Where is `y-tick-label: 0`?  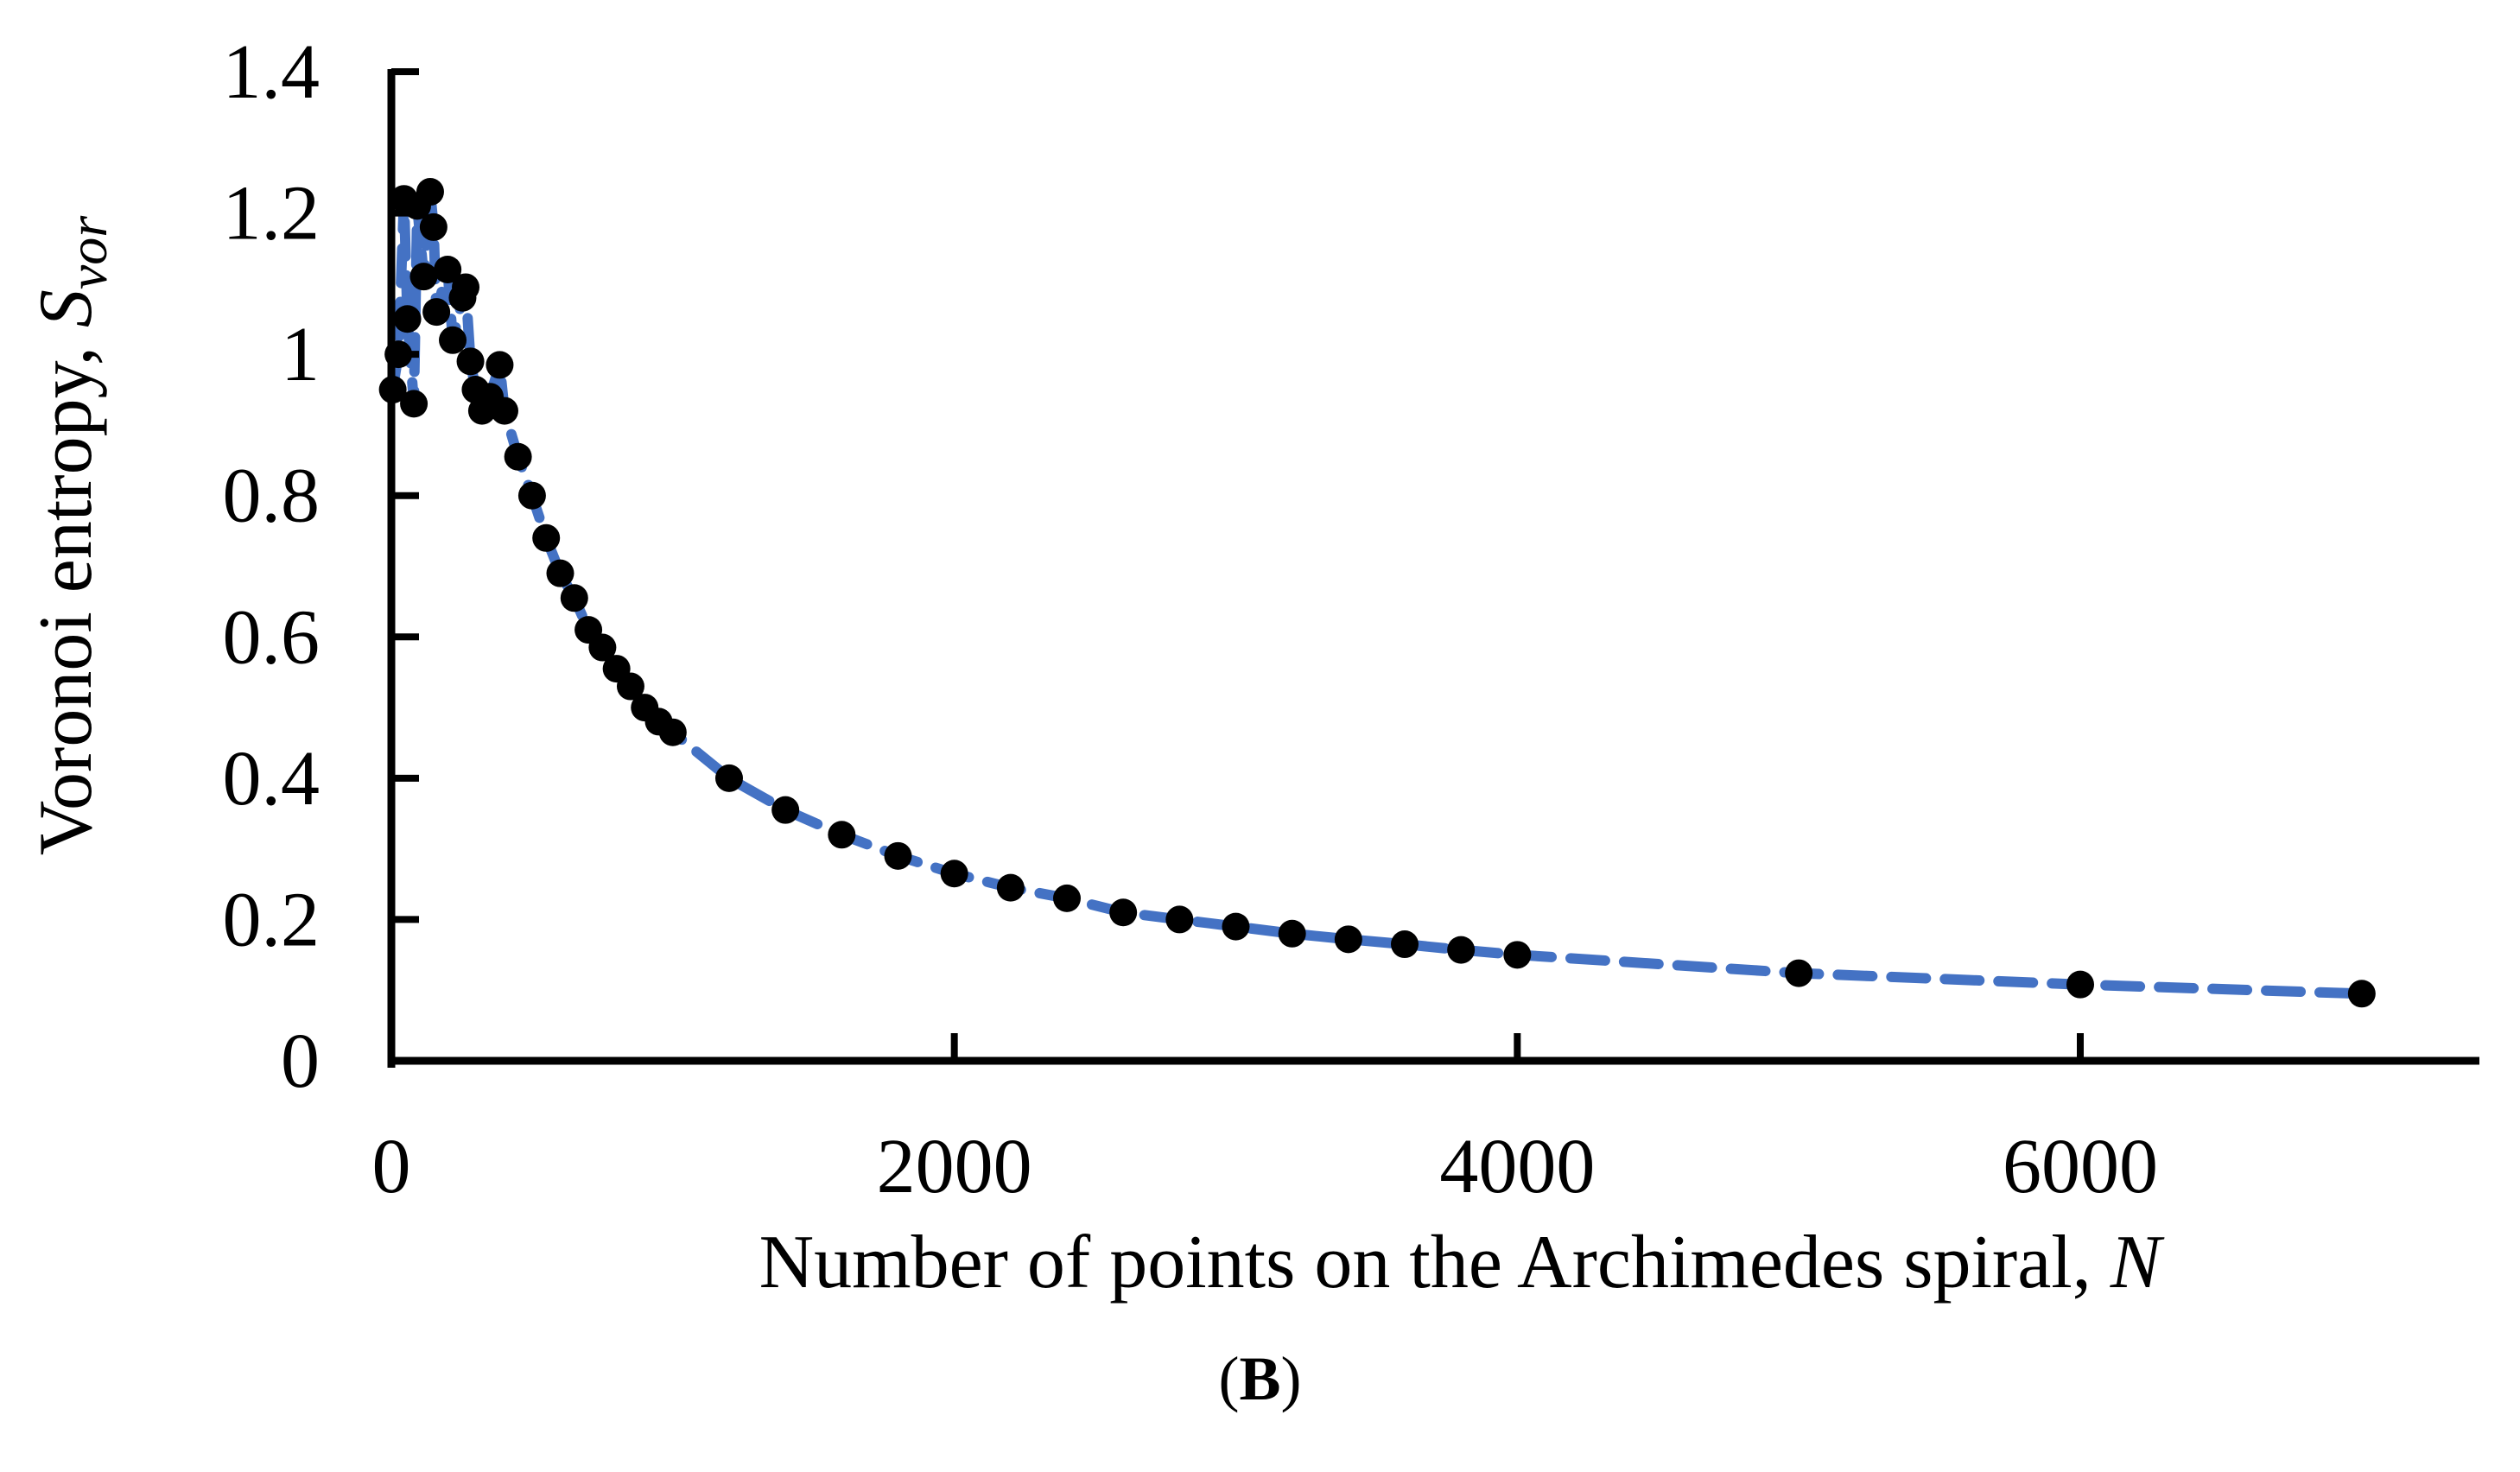
y-tick-label: 0 is located at coordinates (301, 1061).